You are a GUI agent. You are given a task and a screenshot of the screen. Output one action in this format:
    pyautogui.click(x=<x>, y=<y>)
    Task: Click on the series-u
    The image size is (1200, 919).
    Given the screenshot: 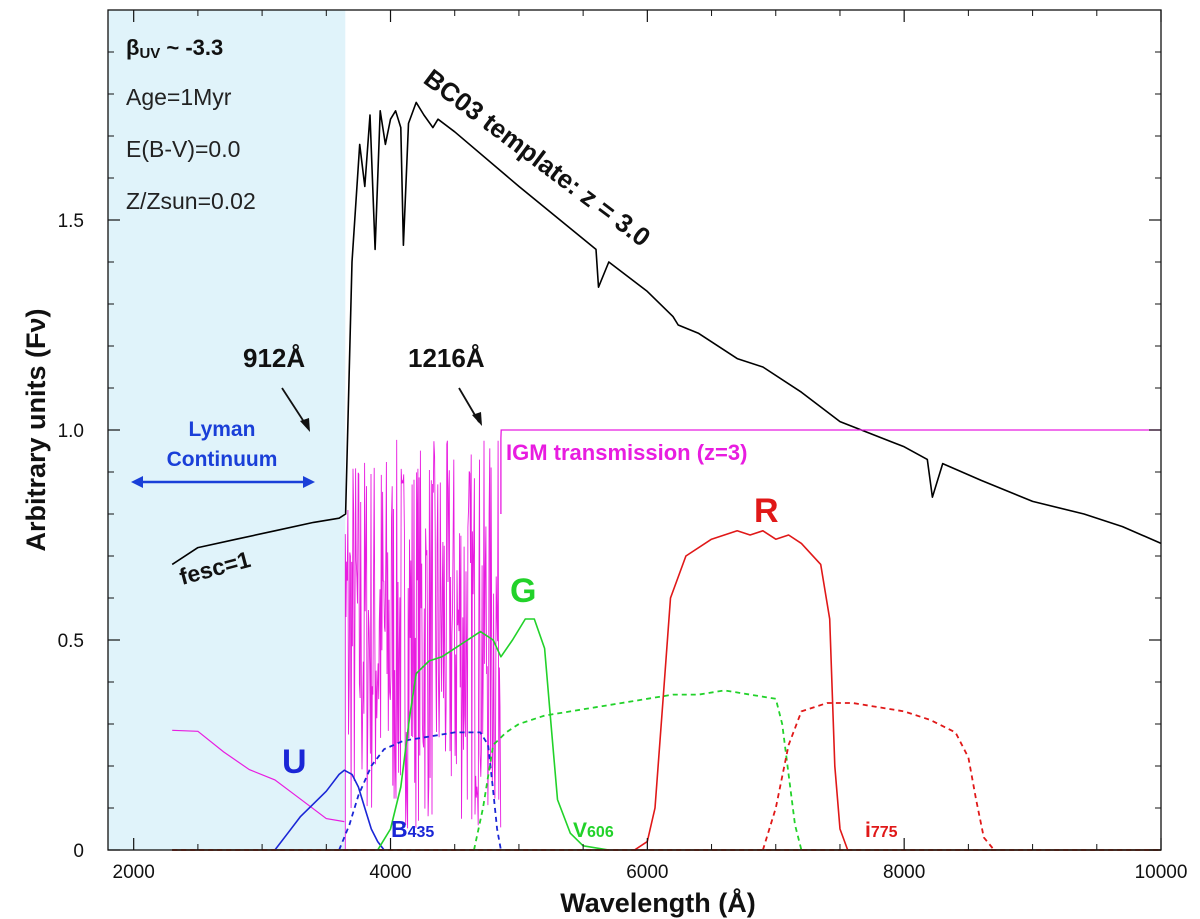 What is the action you would take?
    pyautogui.click(x=329, y=810)
    